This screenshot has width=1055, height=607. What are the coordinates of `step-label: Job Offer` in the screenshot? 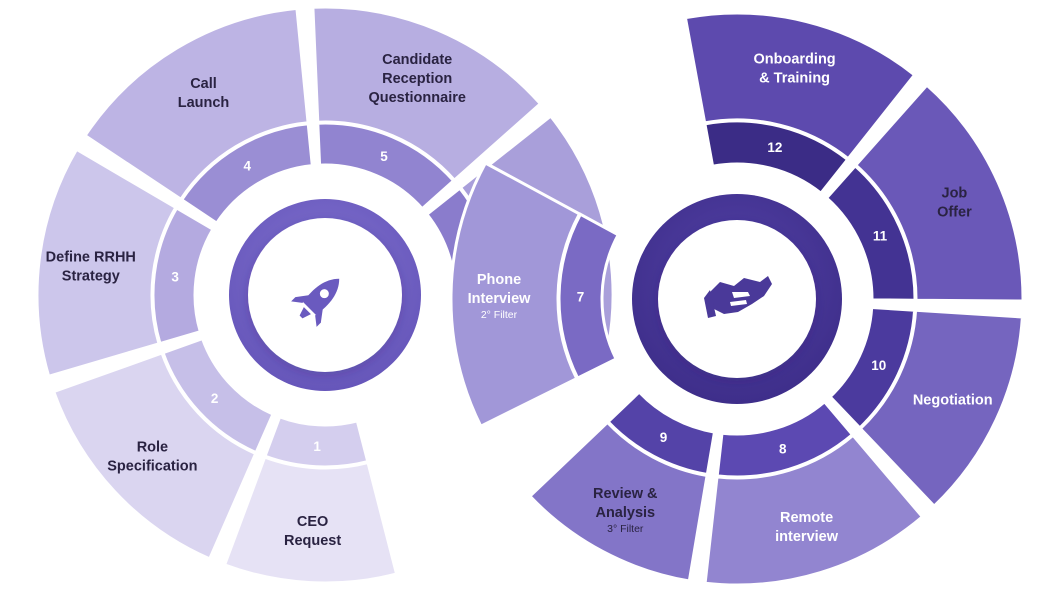 It's located at (954, 203).